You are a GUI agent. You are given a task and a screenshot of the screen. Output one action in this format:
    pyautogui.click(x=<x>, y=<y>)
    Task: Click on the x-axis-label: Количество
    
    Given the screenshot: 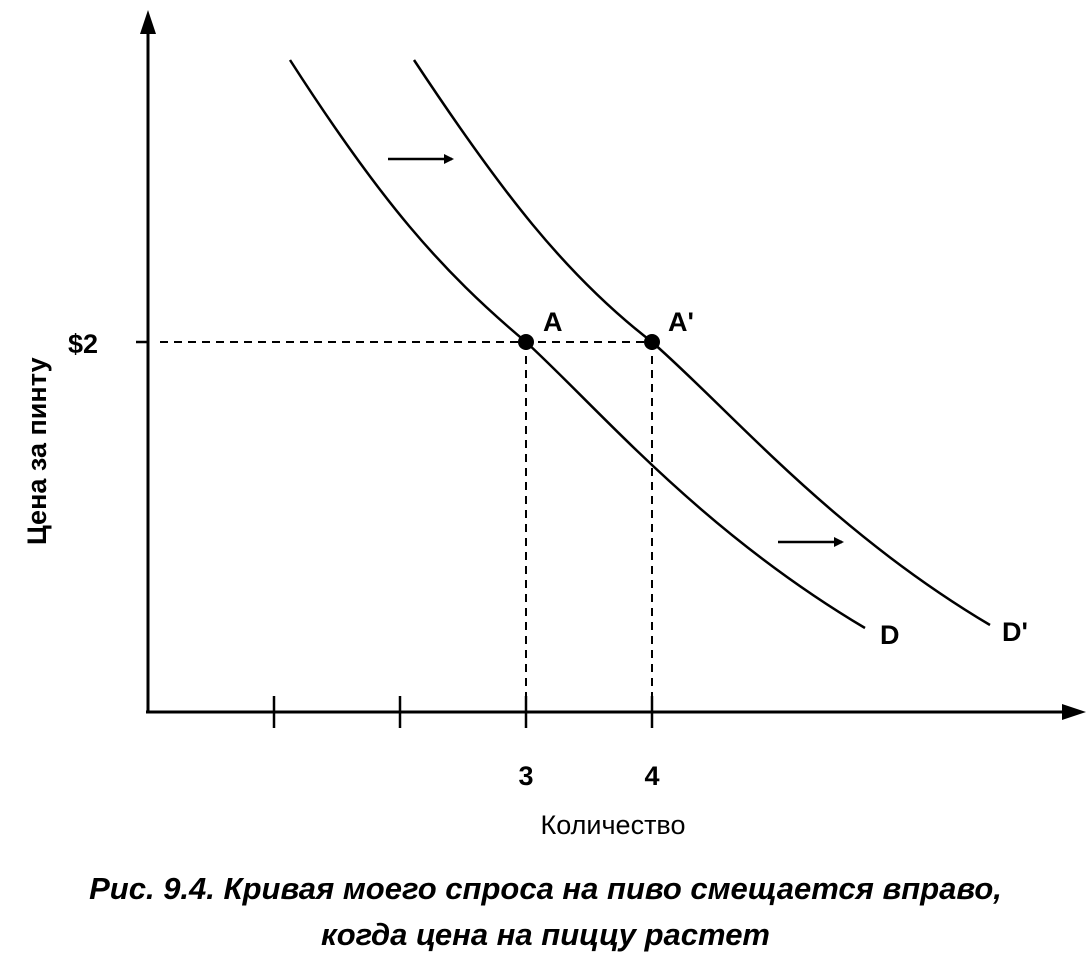 What is the action you would take?
    pyautogui.click(x=613, y=825)
    